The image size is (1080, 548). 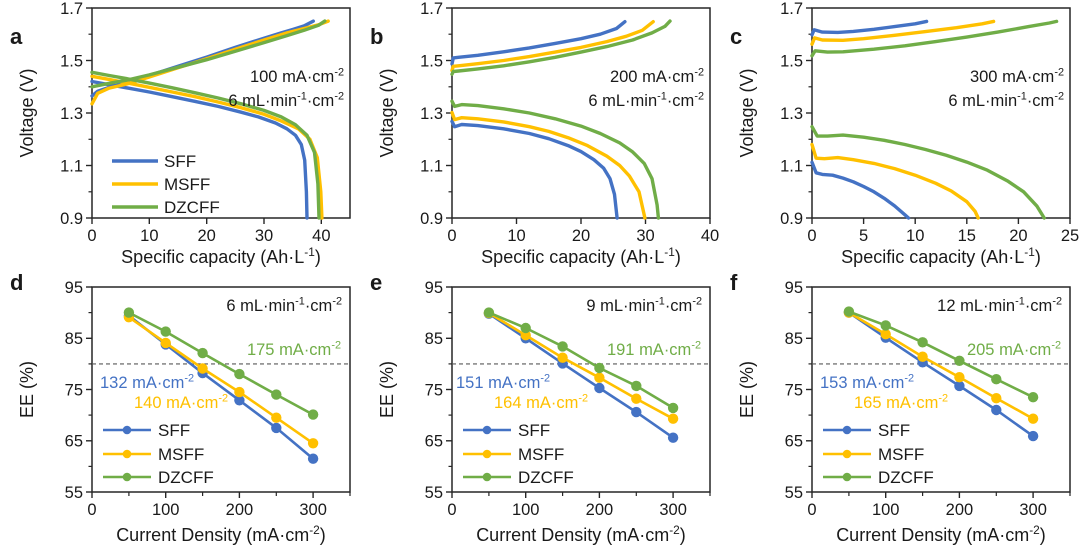 I want to click on x-tick-label: 30, so click(x=264, y=236).